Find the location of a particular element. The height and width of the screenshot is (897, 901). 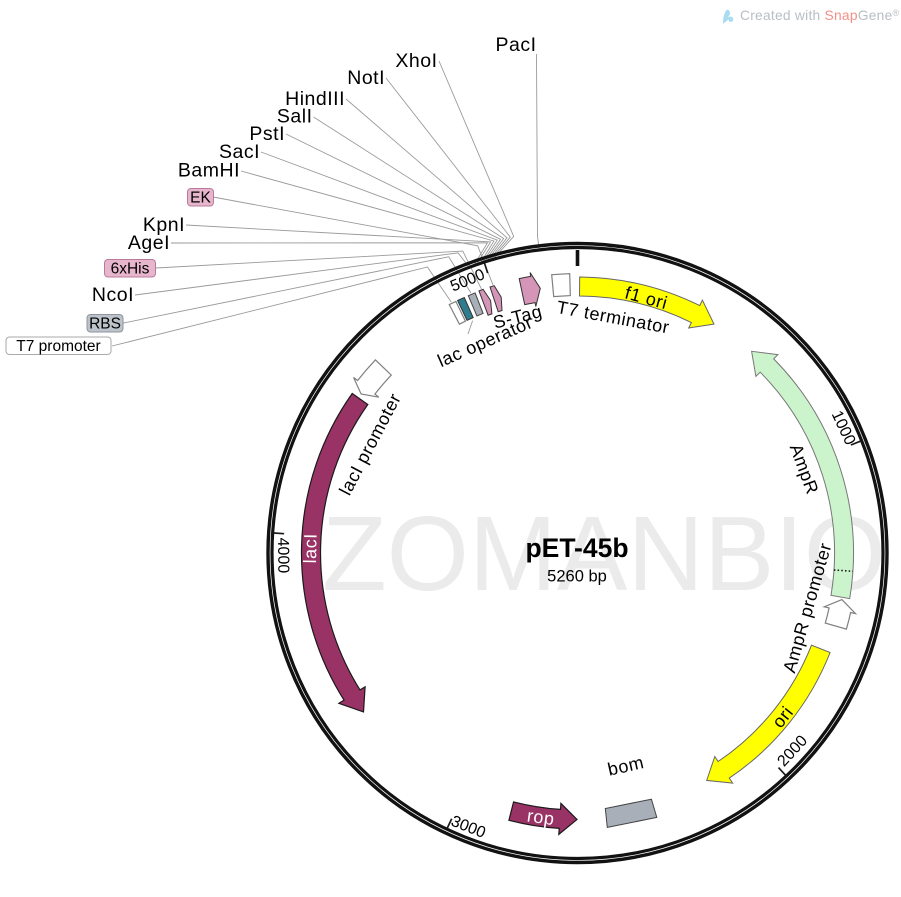

svg-text: PacI is located at coordinates (515, 45).